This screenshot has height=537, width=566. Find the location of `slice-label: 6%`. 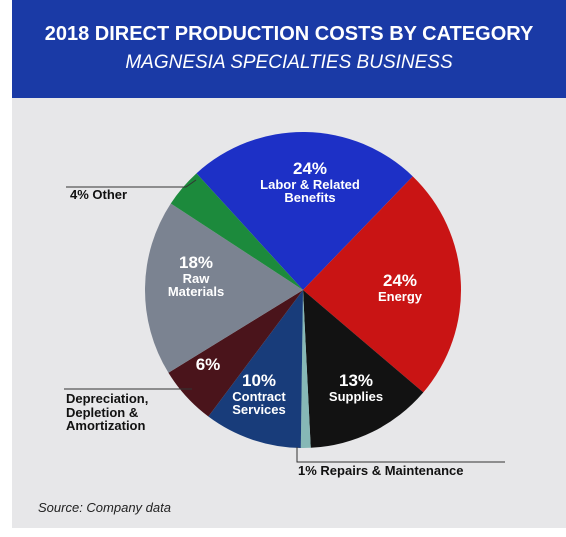

slice-label: 6% is located at coordinates (208, 365).